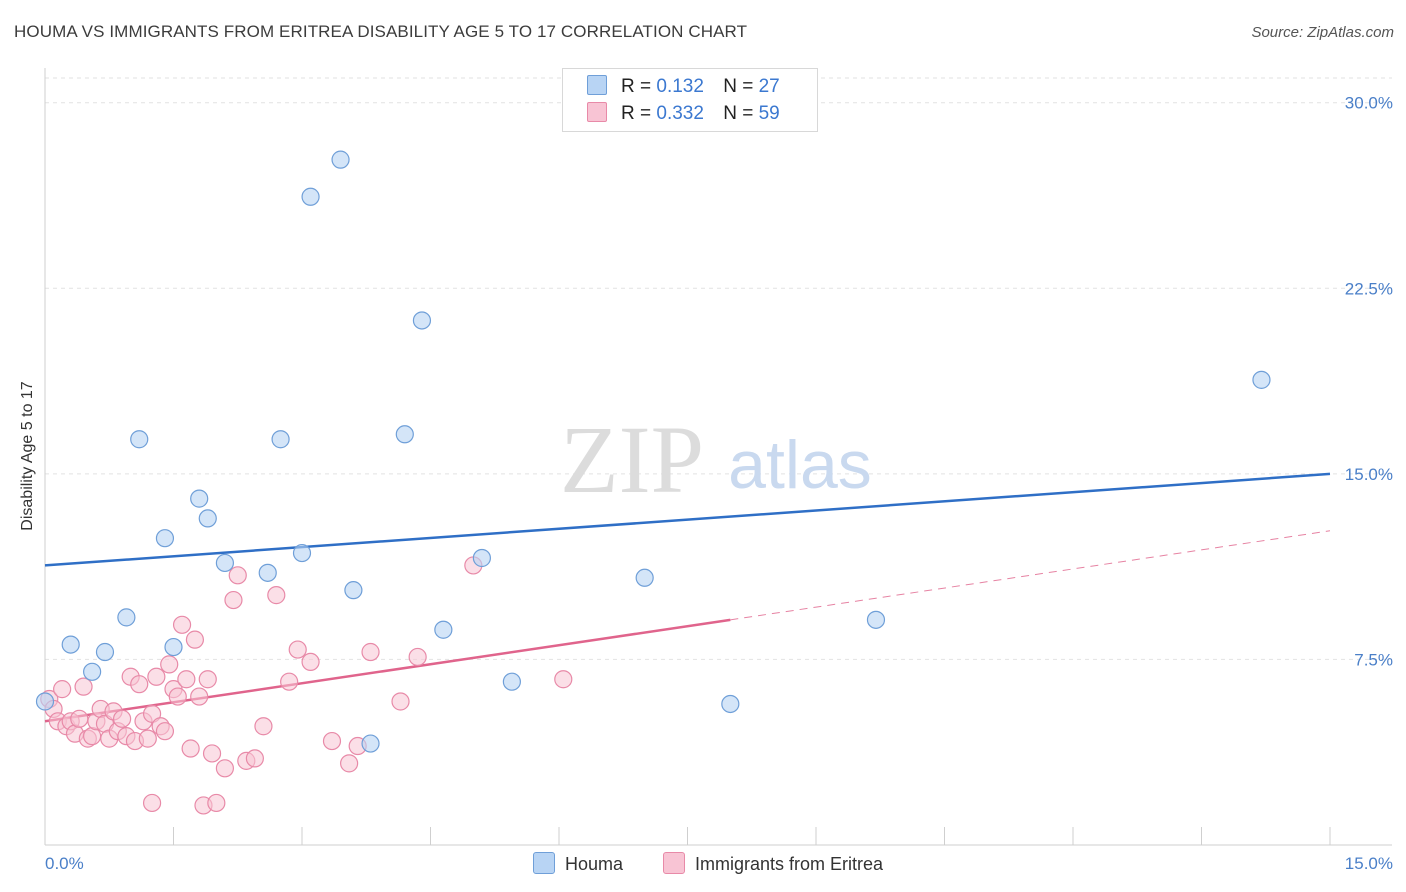  Describe the element at coordinates (800, 465) in the screenshot. I see `watermark-atlas: atlas` at that location.